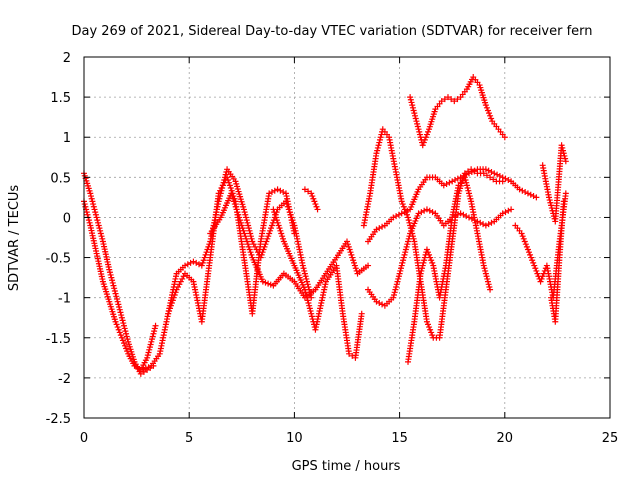  I want to click on x-tick-label: 20, so click(505, 438).